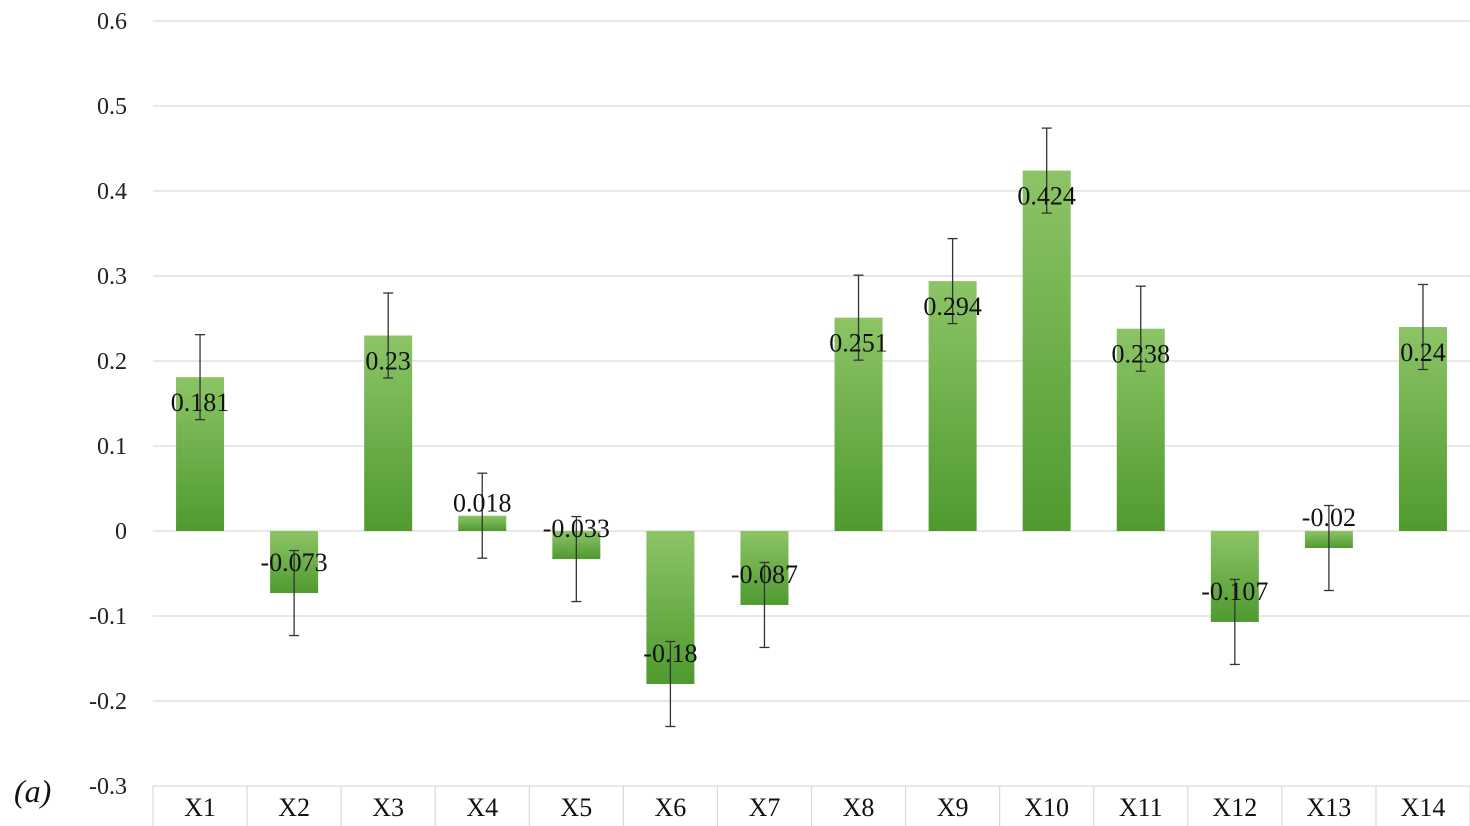 The height and width of the screenshot is (826, 1470). What do you see at coordinates (200, 807) in the screenshot?
I see `category-label: X1` at bounding box center [200, 807].